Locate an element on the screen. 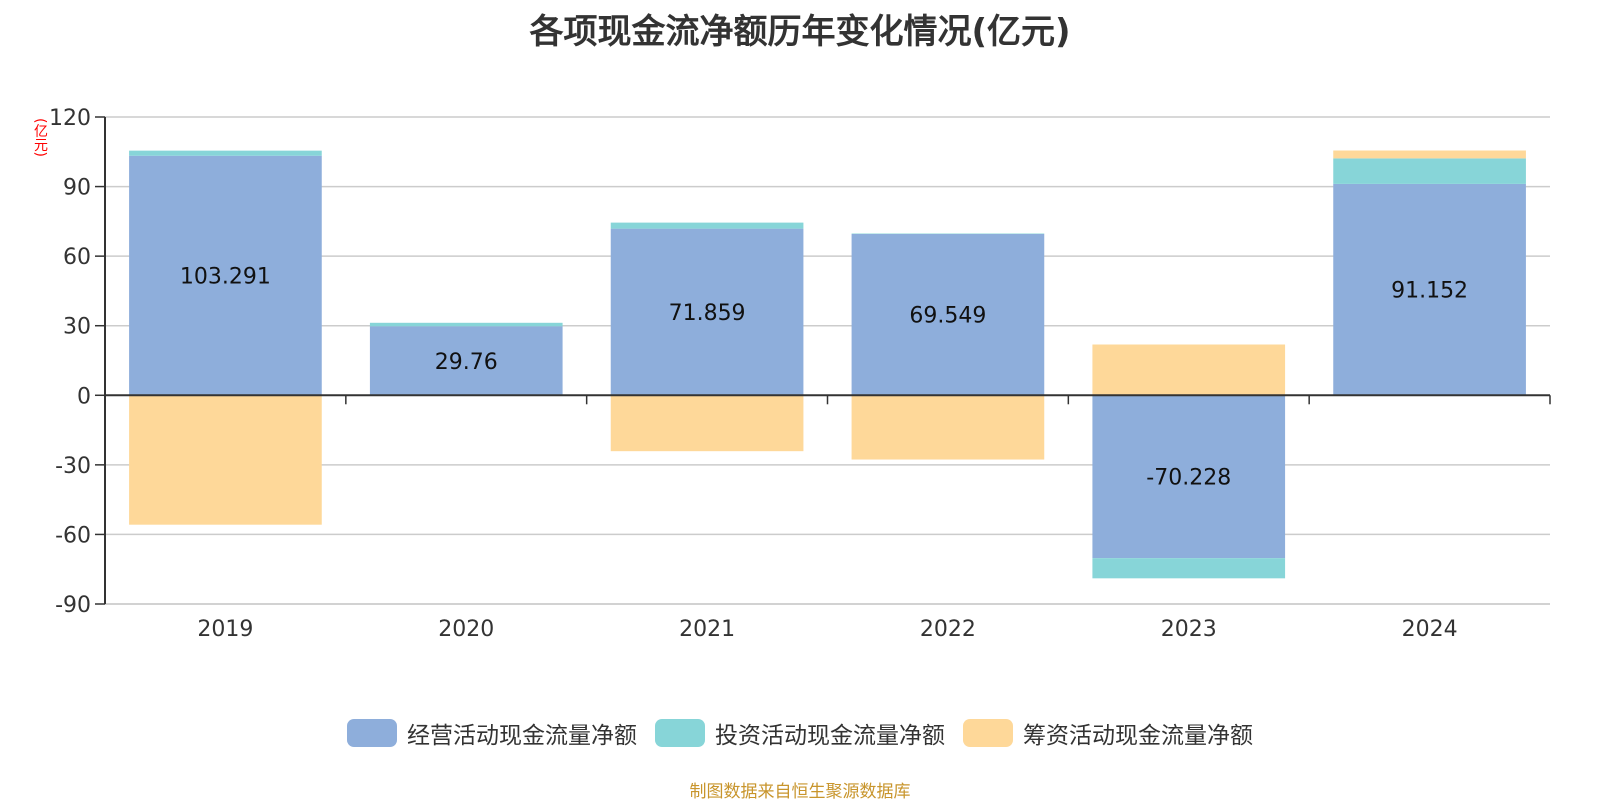 The width and height of the screenshot is (1600, 802). legend-swatch-investing is located at coordinates (680, 733).